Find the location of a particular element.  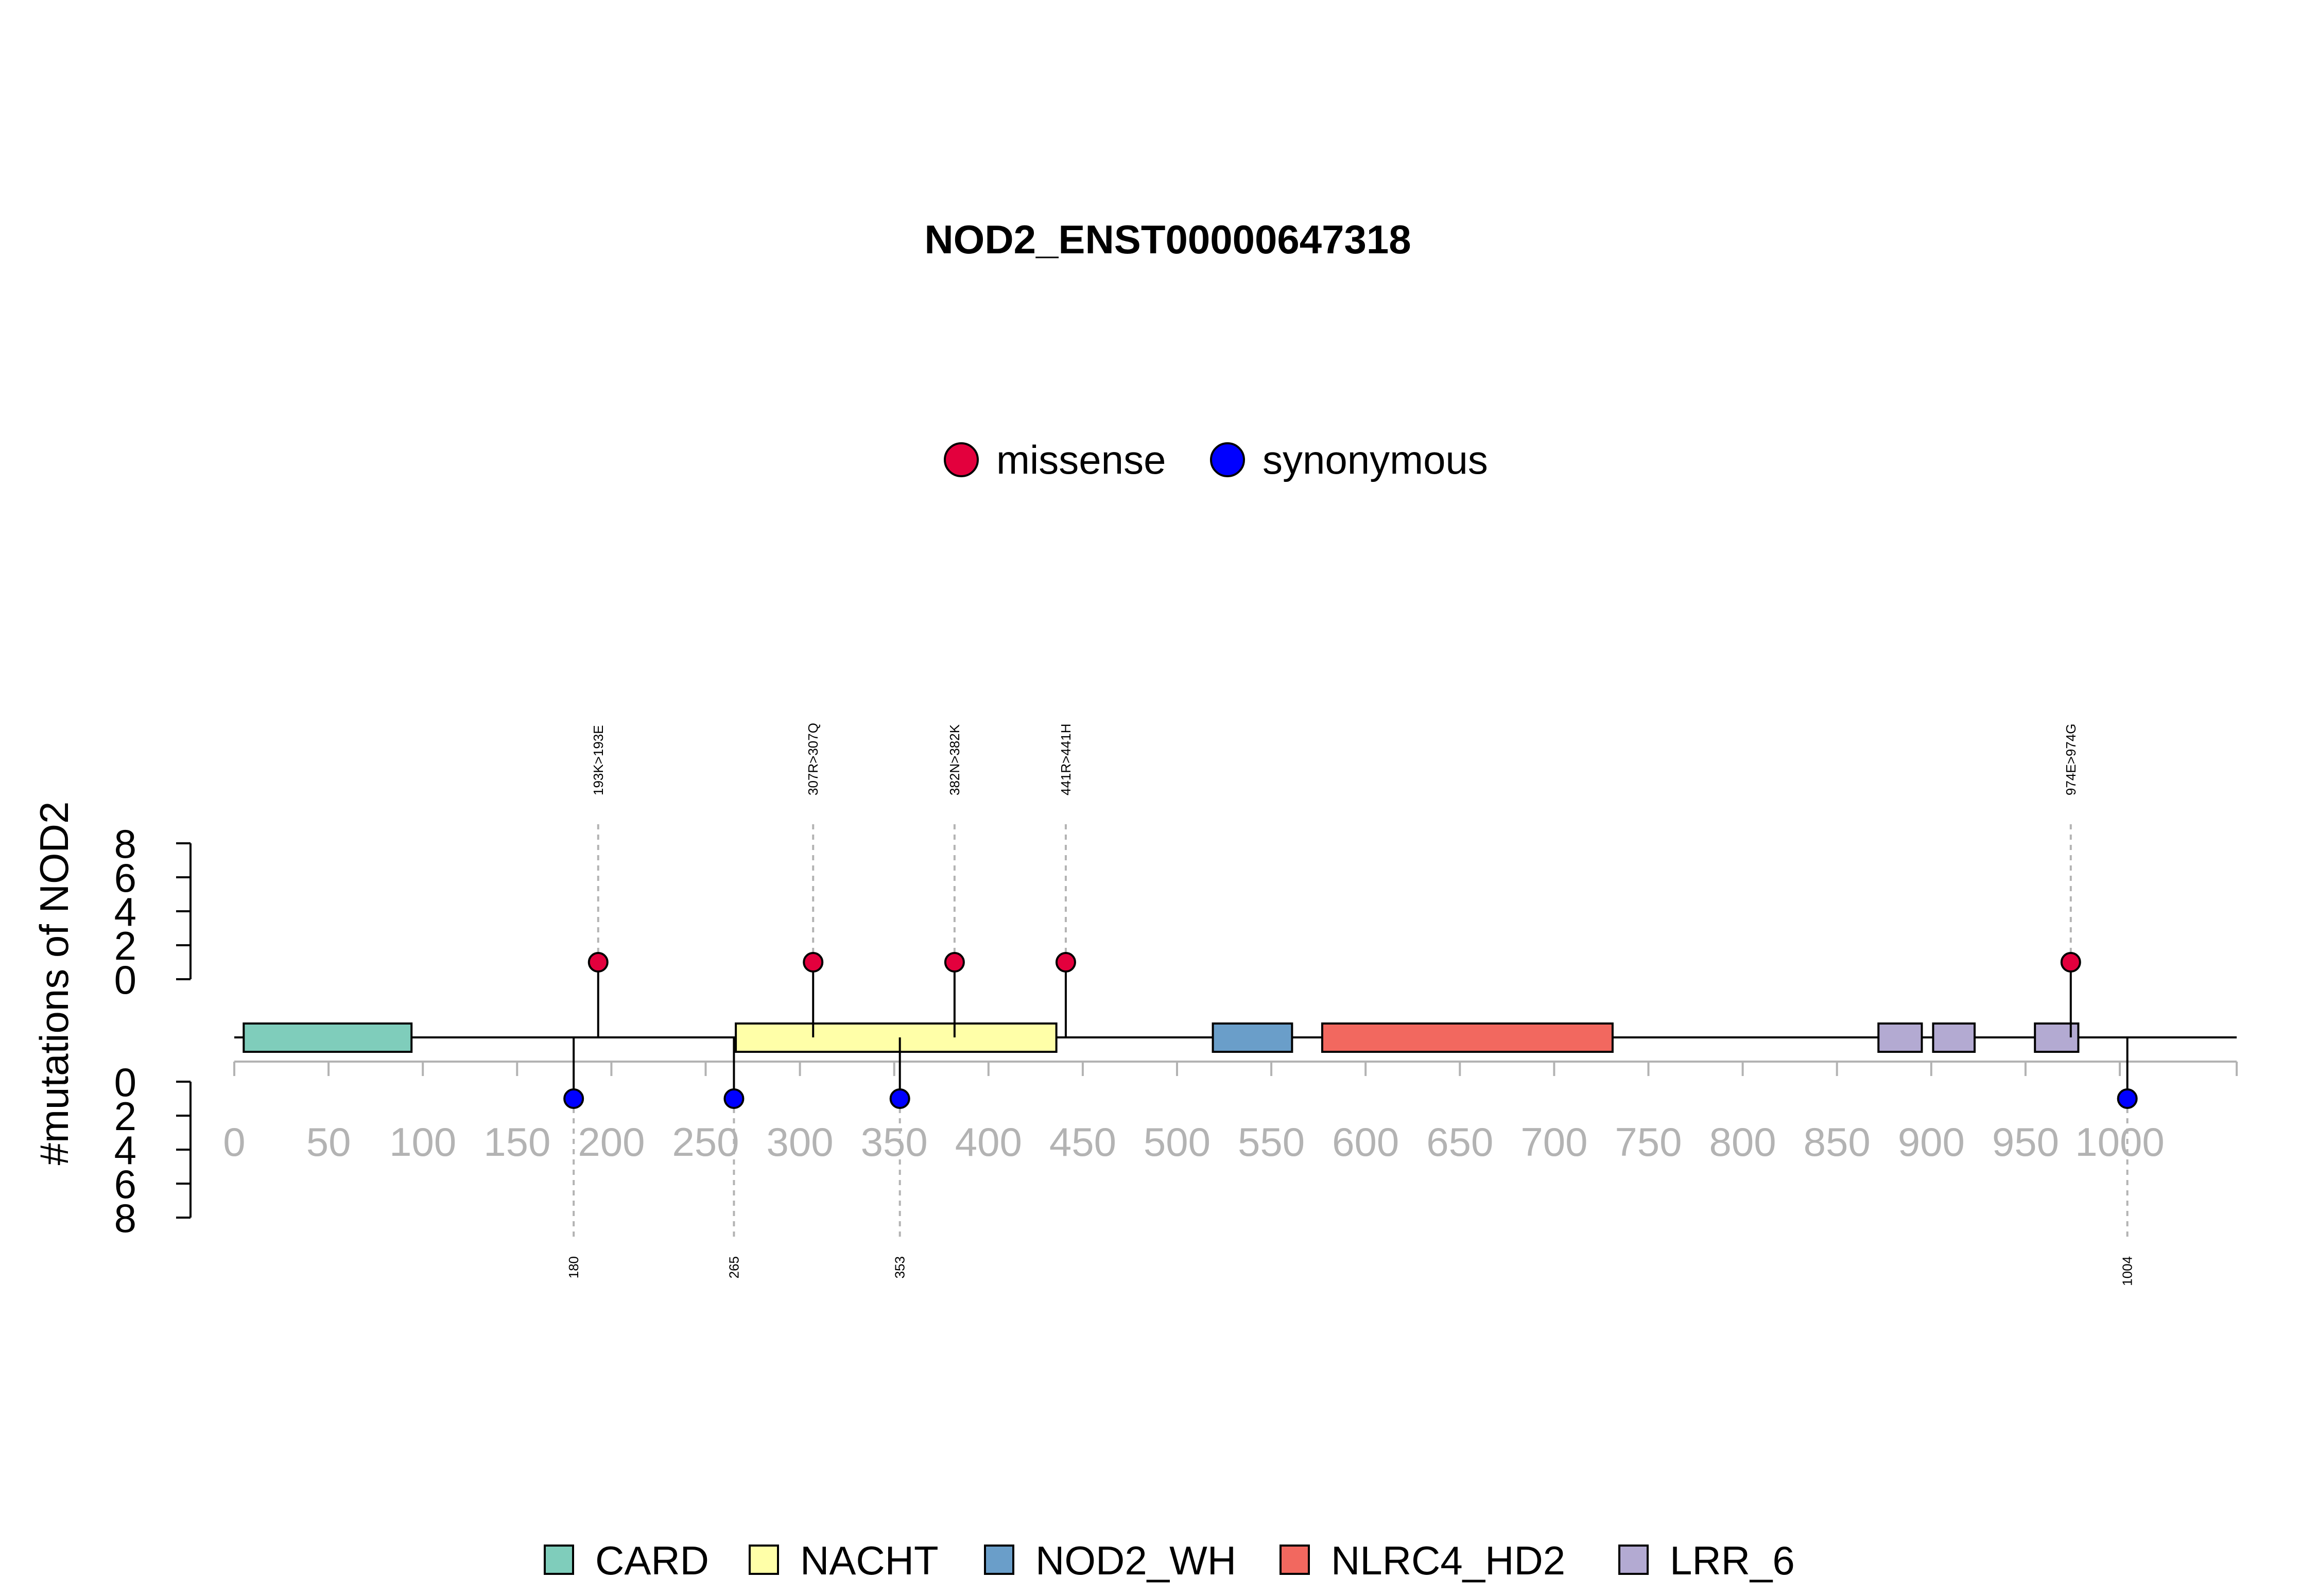

legend-label-nacht: NACHT is located at coordinates (869, 1560).